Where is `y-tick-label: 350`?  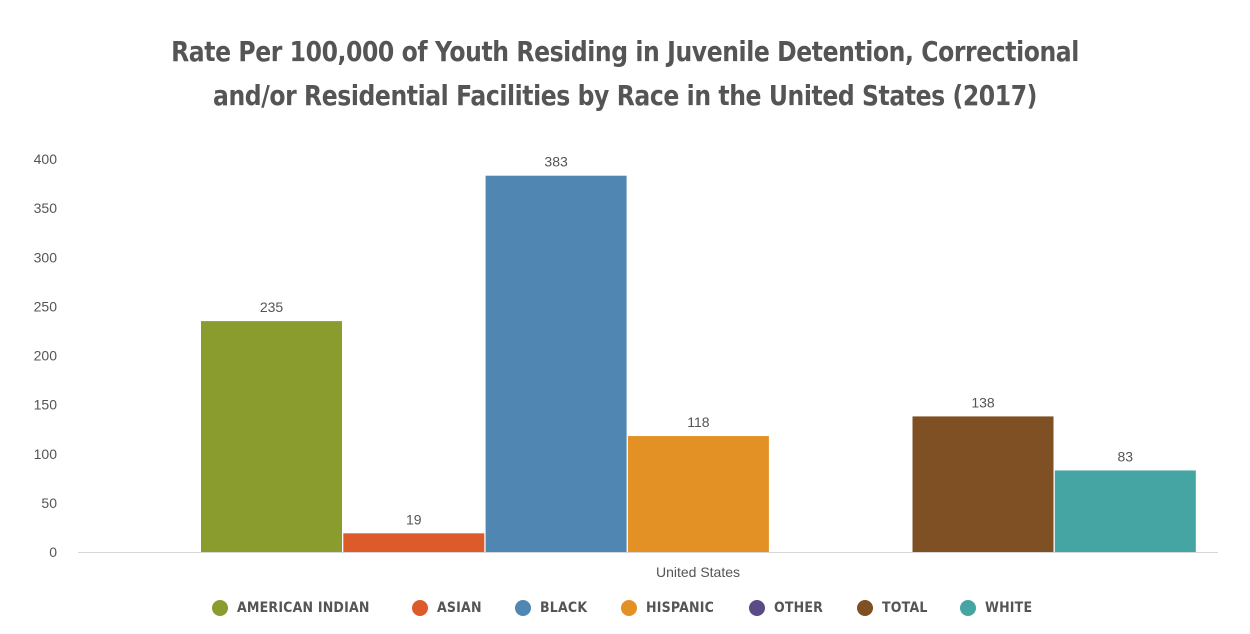
y-tick-label: 350 is located at coordinates (46, 208).